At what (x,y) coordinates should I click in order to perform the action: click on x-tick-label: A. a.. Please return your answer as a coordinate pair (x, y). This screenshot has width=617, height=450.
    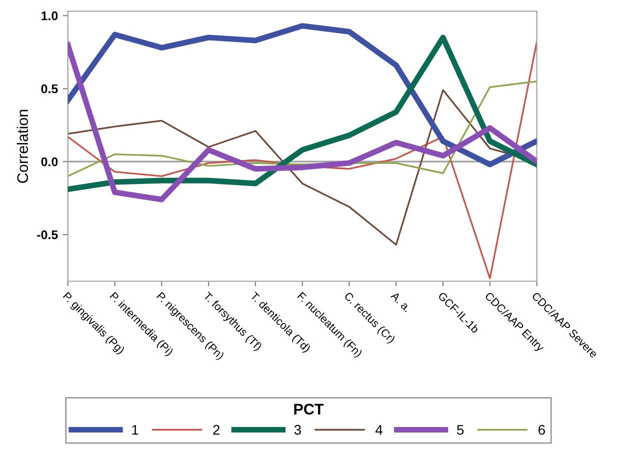
    Looking at the image, I should click on (401, 301).